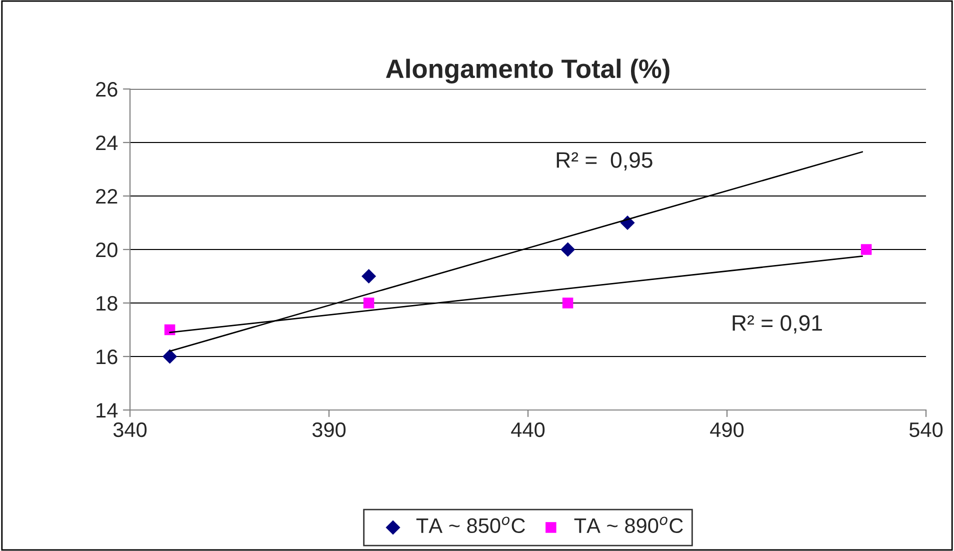 Image resolution: width=954 pixels, height=551 pixels. I want to click on x-tick-label: 490, so click(727, 430).